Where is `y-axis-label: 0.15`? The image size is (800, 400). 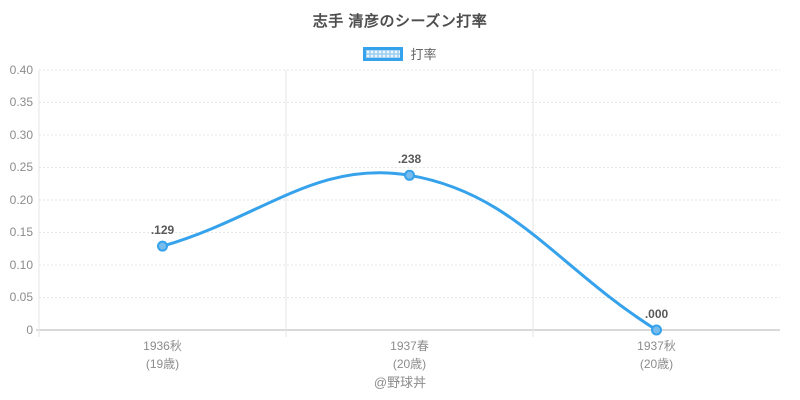 y-axis-label: 0.15 is located at coordinates (21, 232).